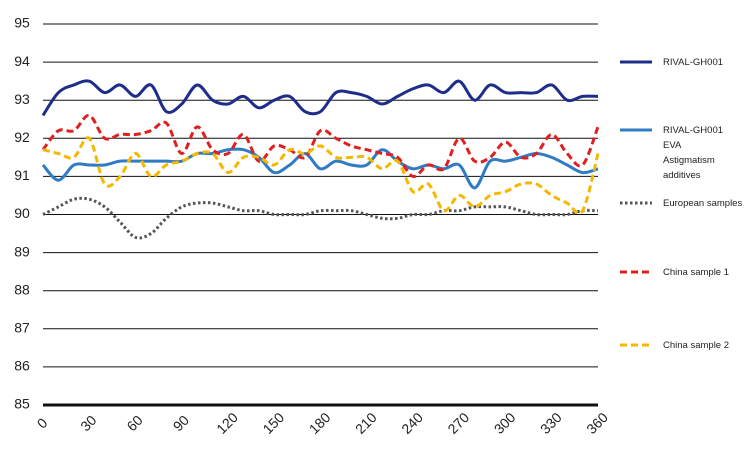 The height and width of the screenshot is (455, 750). I want to click on y-tick-label: 87, so click(22, 328).